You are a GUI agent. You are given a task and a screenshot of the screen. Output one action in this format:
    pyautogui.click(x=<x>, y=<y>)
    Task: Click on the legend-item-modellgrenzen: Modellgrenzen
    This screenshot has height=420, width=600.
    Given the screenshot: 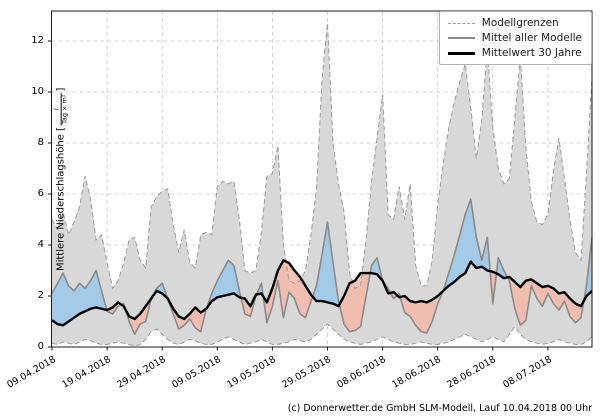 What is the action you would take?
    pyautogui.click(x=514, y=23)
    